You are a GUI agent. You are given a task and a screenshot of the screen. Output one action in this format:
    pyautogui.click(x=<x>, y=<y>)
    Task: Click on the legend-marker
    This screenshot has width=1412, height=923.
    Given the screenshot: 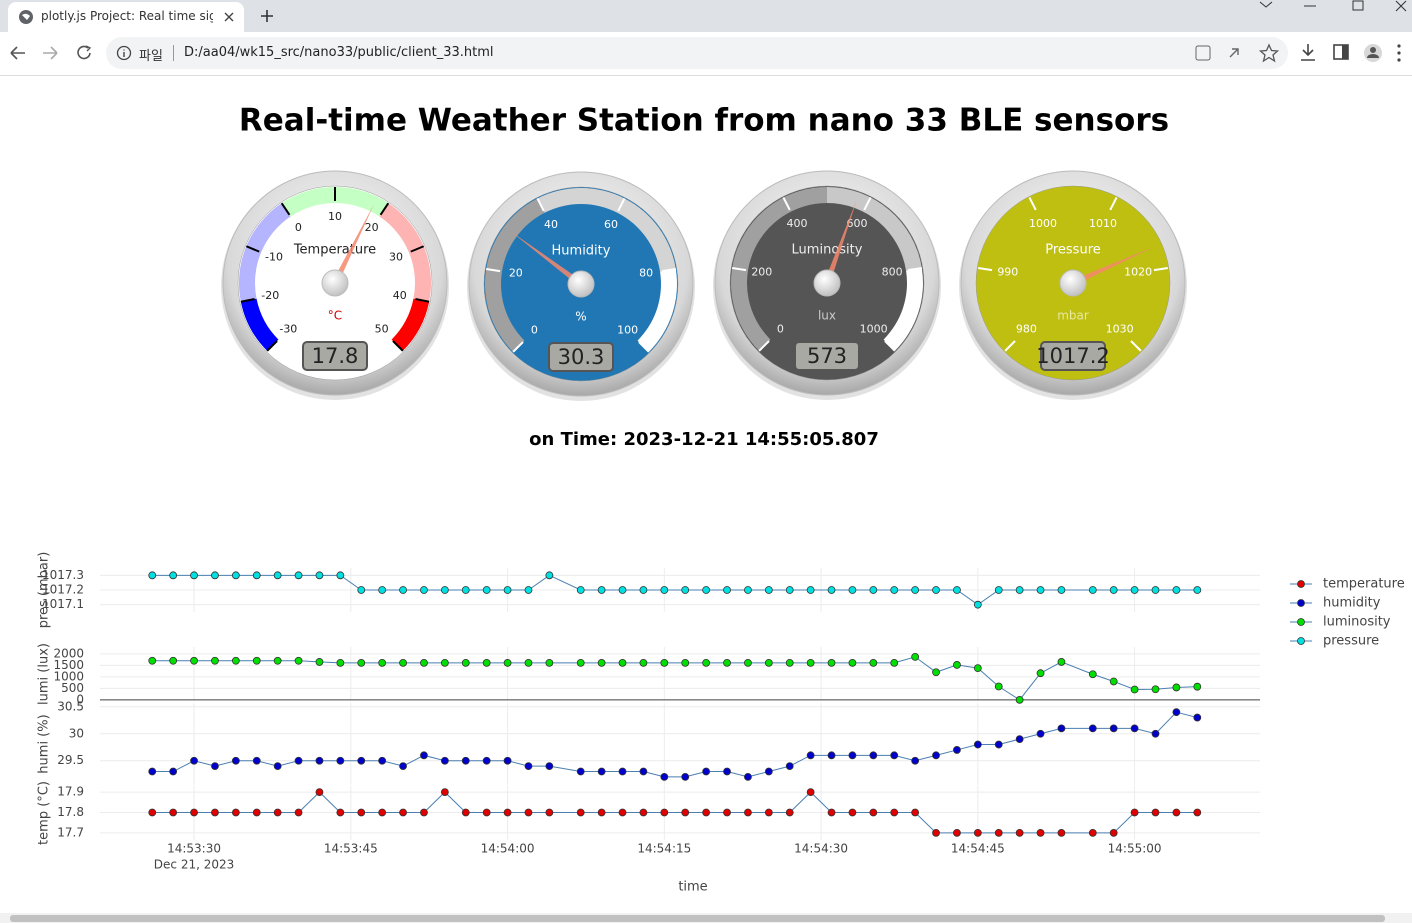 What is the action you would take?
    pyautogui.click(x=1301, y=622)
    